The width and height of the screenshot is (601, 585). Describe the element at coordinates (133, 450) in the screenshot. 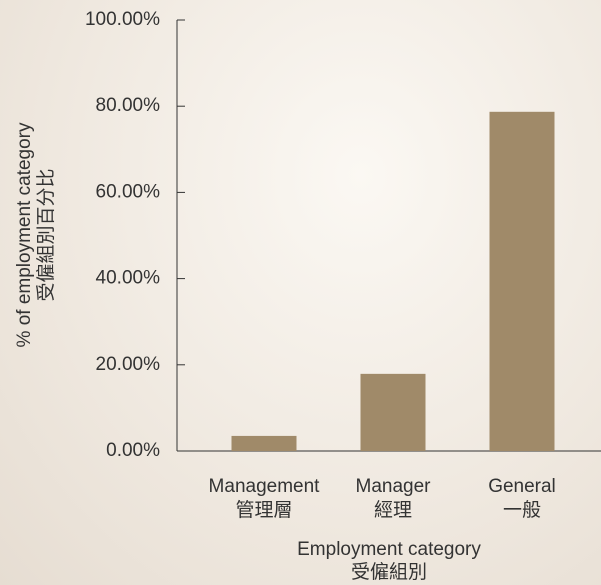

I see `y-tick-label: 0.00%` at that location.